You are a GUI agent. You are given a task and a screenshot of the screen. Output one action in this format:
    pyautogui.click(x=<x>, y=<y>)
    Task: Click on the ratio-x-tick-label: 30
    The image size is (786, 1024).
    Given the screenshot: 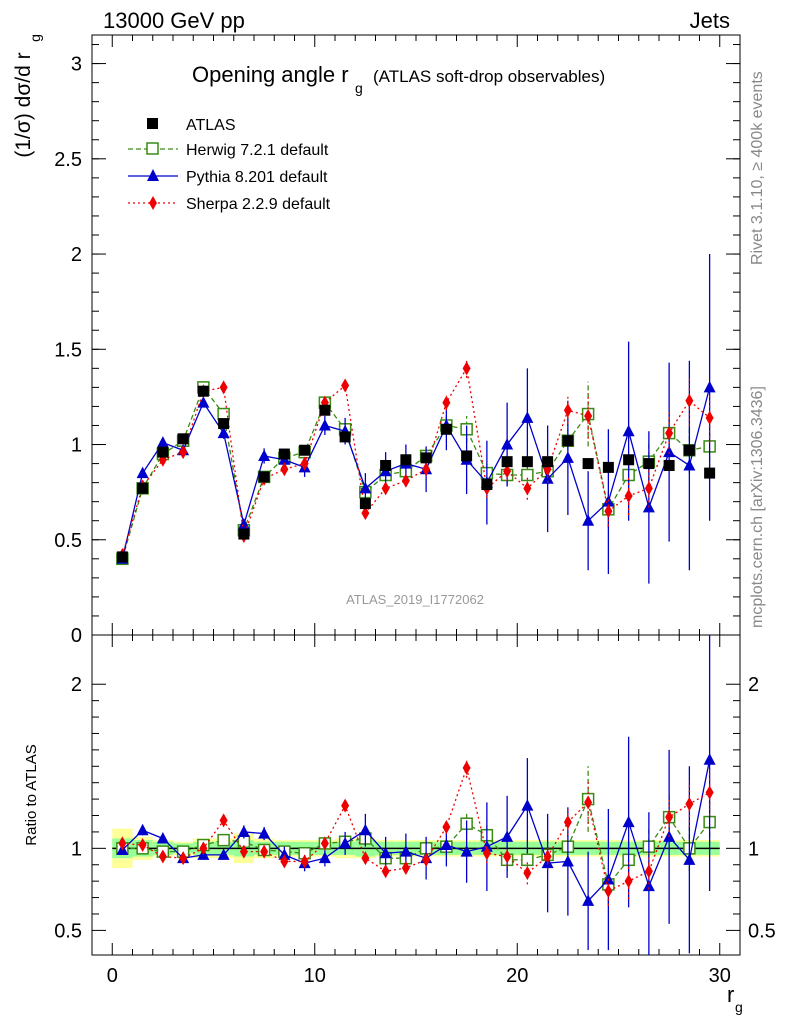 What is the action you would take?
    pyautogui.click(x=720, y=976)
    